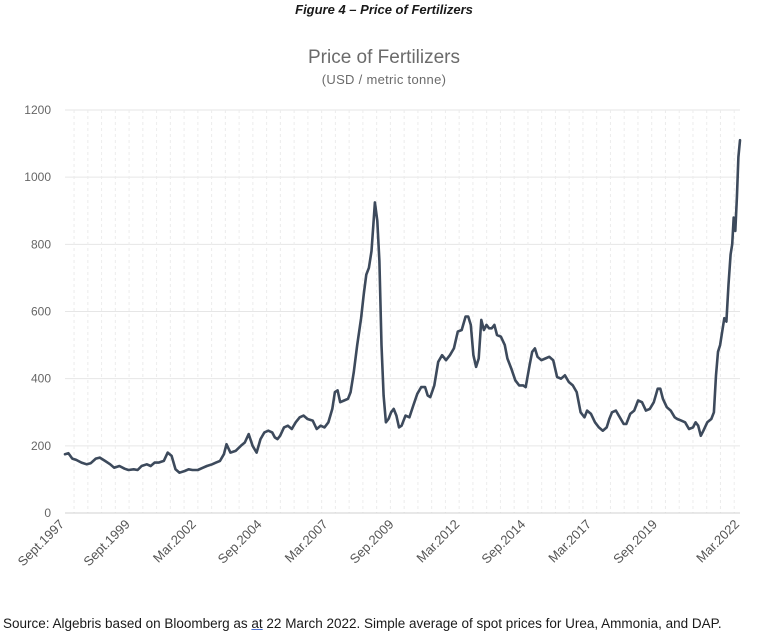 Image resolution: width=768 pixels, height=642 pixels. Describe the element at coordinates (41, 379) in the screenshot. I see `y-tick-label: 400` at that location.